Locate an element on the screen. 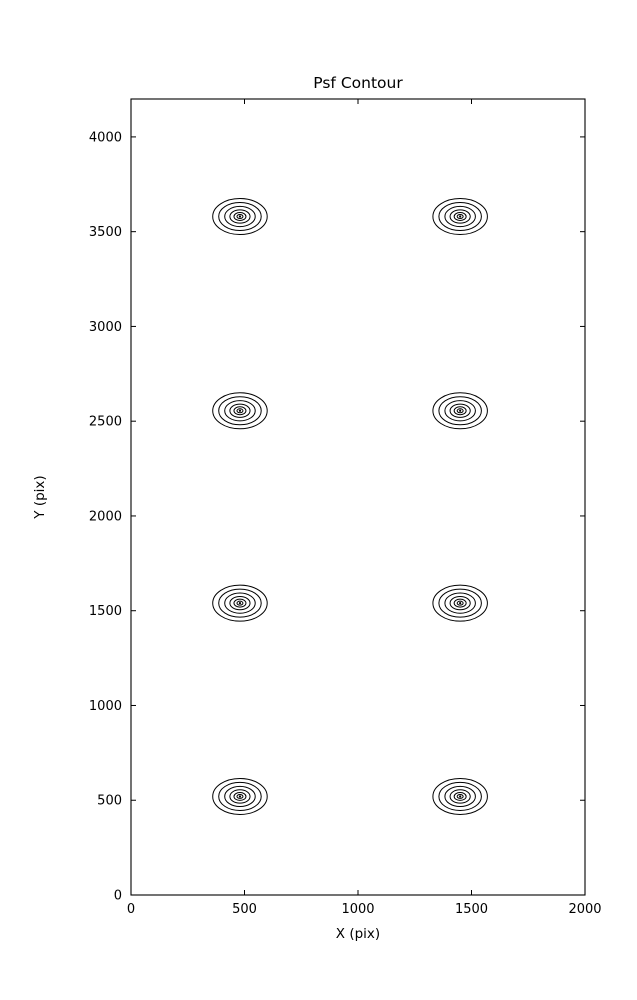 The image size is (637, 1000). y-tick-label: 3500 is located at coordinates (105, 232).